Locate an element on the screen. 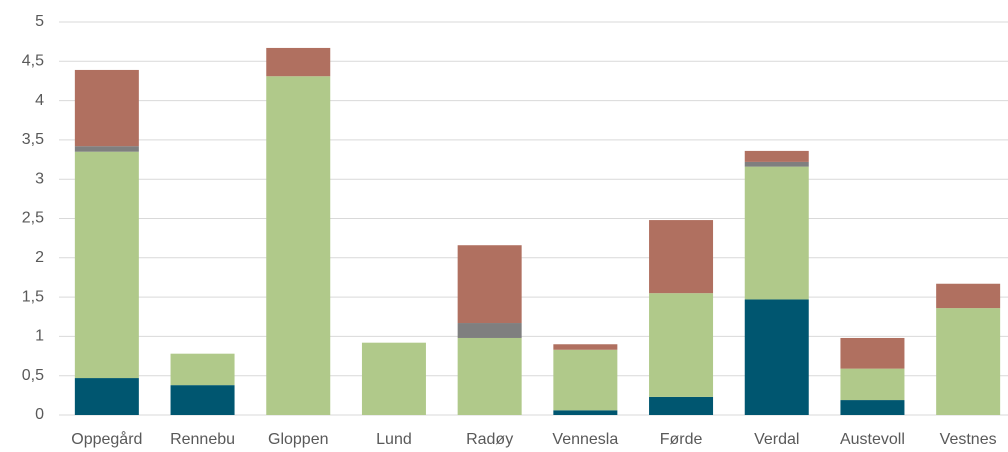  x-tick-label: Vennesla is located at coordinates (585, 439).